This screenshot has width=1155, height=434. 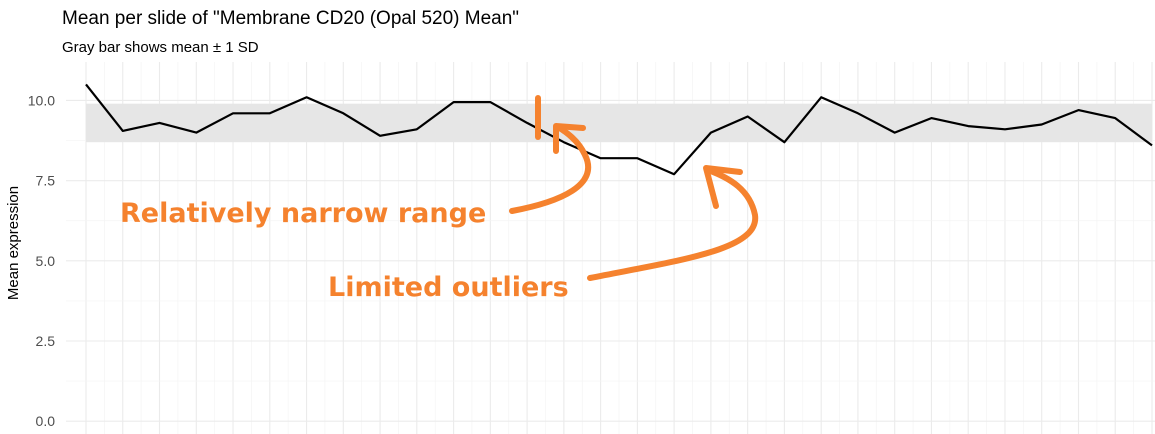 What do you see at coordinates (303, 213) in the screenshot?
I see `annotation-narrow-range: Relatively narrow range` at bounding box center [303, 213].